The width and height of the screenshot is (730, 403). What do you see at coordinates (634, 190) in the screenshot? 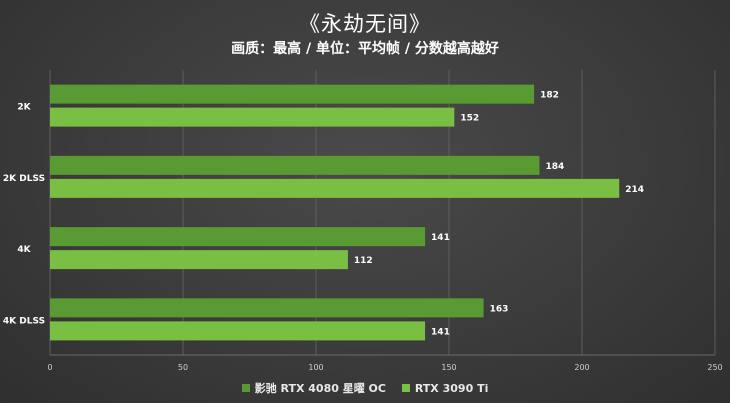
I see `data-label-series-2-1: 214` at bounding box center [634, 190].